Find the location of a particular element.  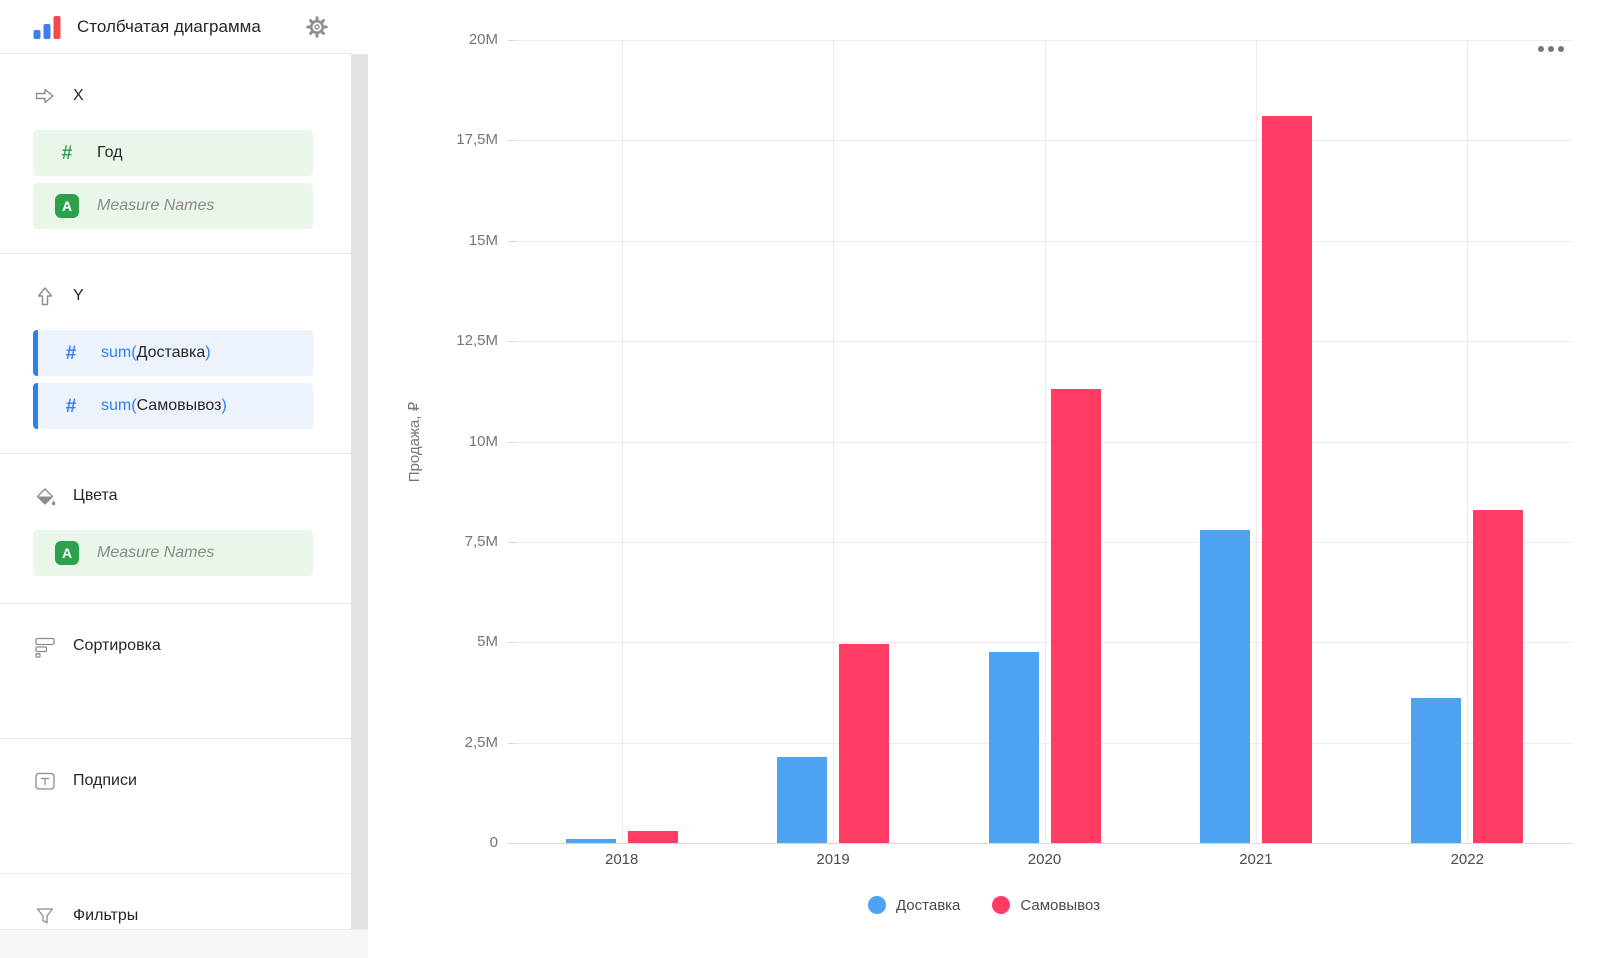

y-tick-label: 17,5M is located at coordinates (477, 140).